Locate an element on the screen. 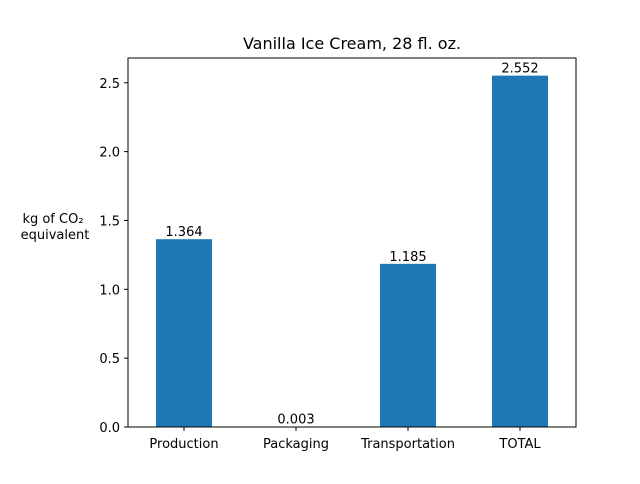 The height and width of the screenshot is (484, 640). bar-total is located at coordinates (520, 251).